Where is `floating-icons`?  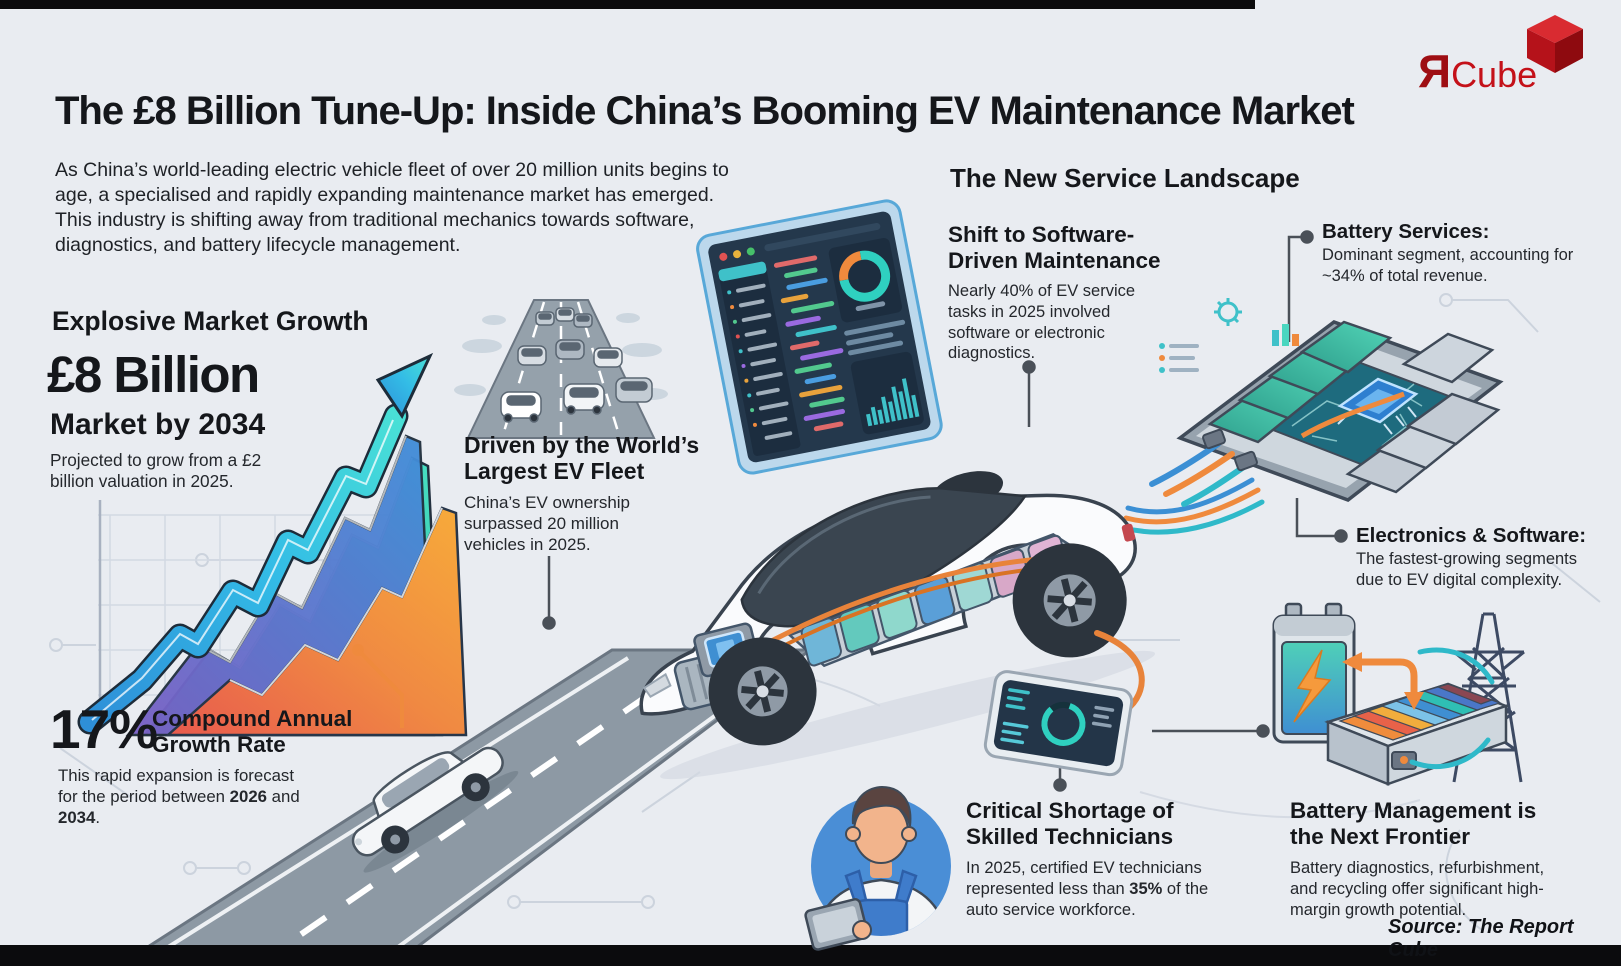
floating-icons is located at coordinates (1229, 335).